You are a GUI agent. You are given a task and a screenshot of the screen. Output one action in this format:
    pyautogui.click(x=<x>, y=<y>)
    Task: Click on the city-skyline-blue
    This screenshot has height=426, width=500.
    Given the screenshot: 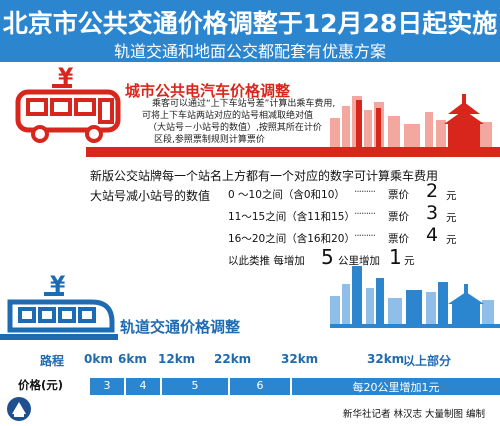 What is the action you would take?
    pyautogui.click(x=415, y=297)
    